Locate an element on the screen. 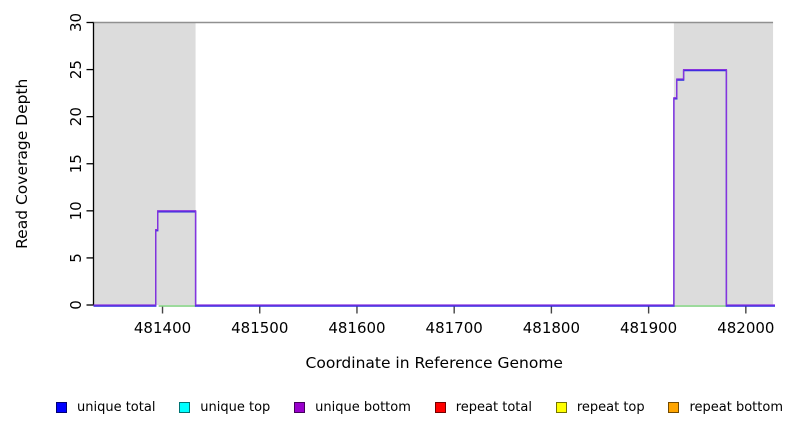 The image size is (792, 432). svg-text: 0 is located at coordinates (76, 305).